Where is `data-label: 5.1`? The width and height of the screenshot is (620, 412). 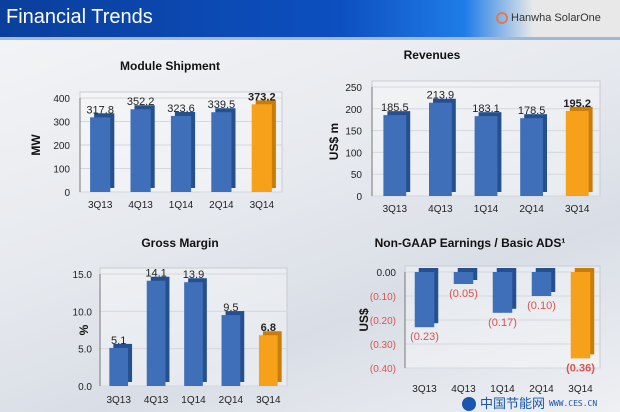
data-label: 5.1 is located at coordinates (118, 341).